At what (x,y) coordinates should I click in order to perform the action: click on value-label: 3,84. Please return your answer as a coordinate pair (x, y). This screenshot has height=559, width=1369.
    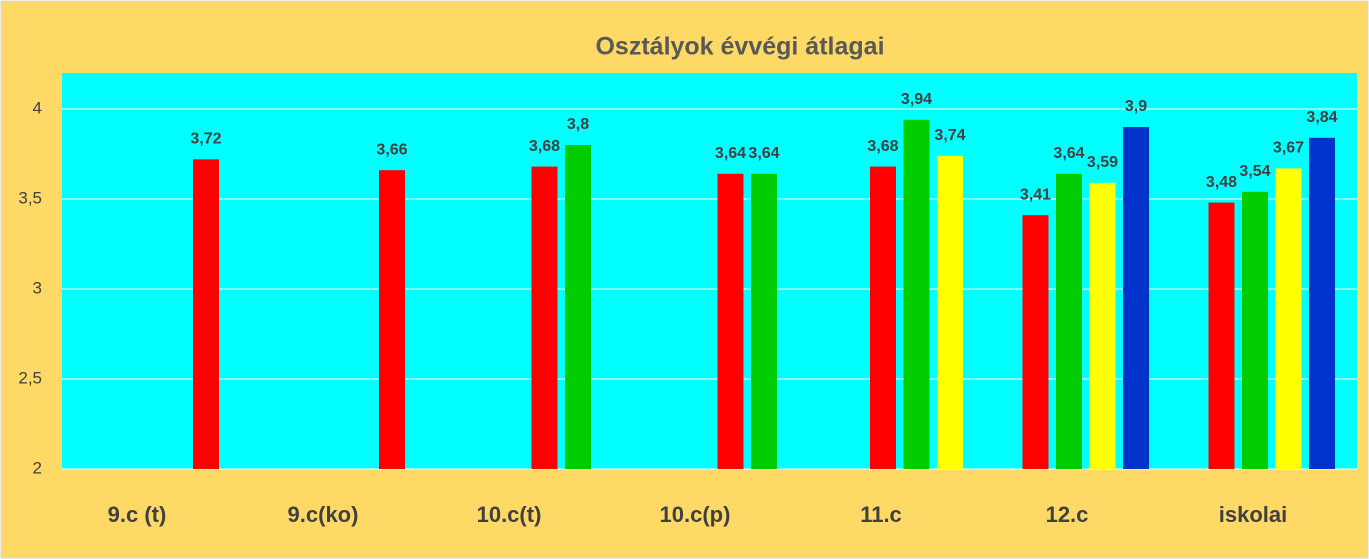
    Looking at the image, I should click on (1321, 117).